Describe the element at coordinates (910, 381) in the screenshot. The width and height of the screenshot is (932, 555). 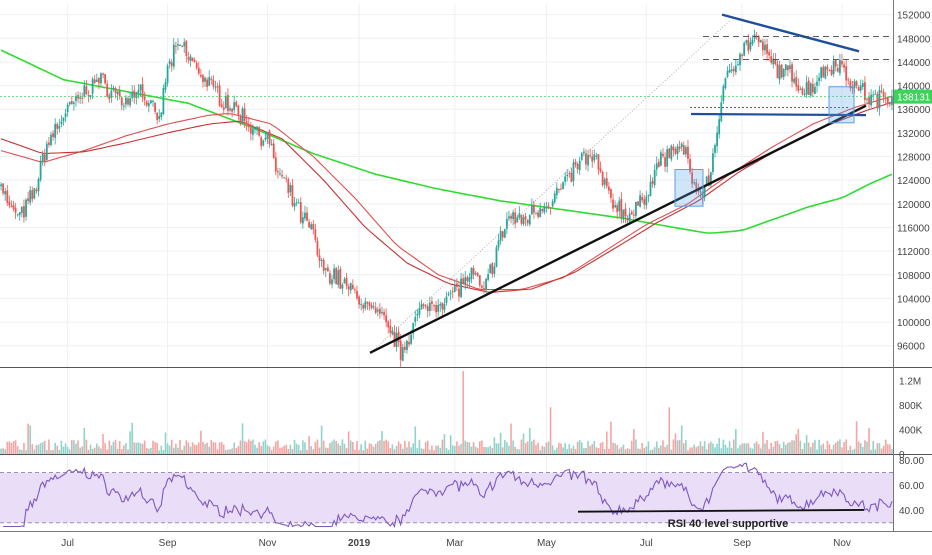
I see `volume-tick-label: 1.2M` at that location.